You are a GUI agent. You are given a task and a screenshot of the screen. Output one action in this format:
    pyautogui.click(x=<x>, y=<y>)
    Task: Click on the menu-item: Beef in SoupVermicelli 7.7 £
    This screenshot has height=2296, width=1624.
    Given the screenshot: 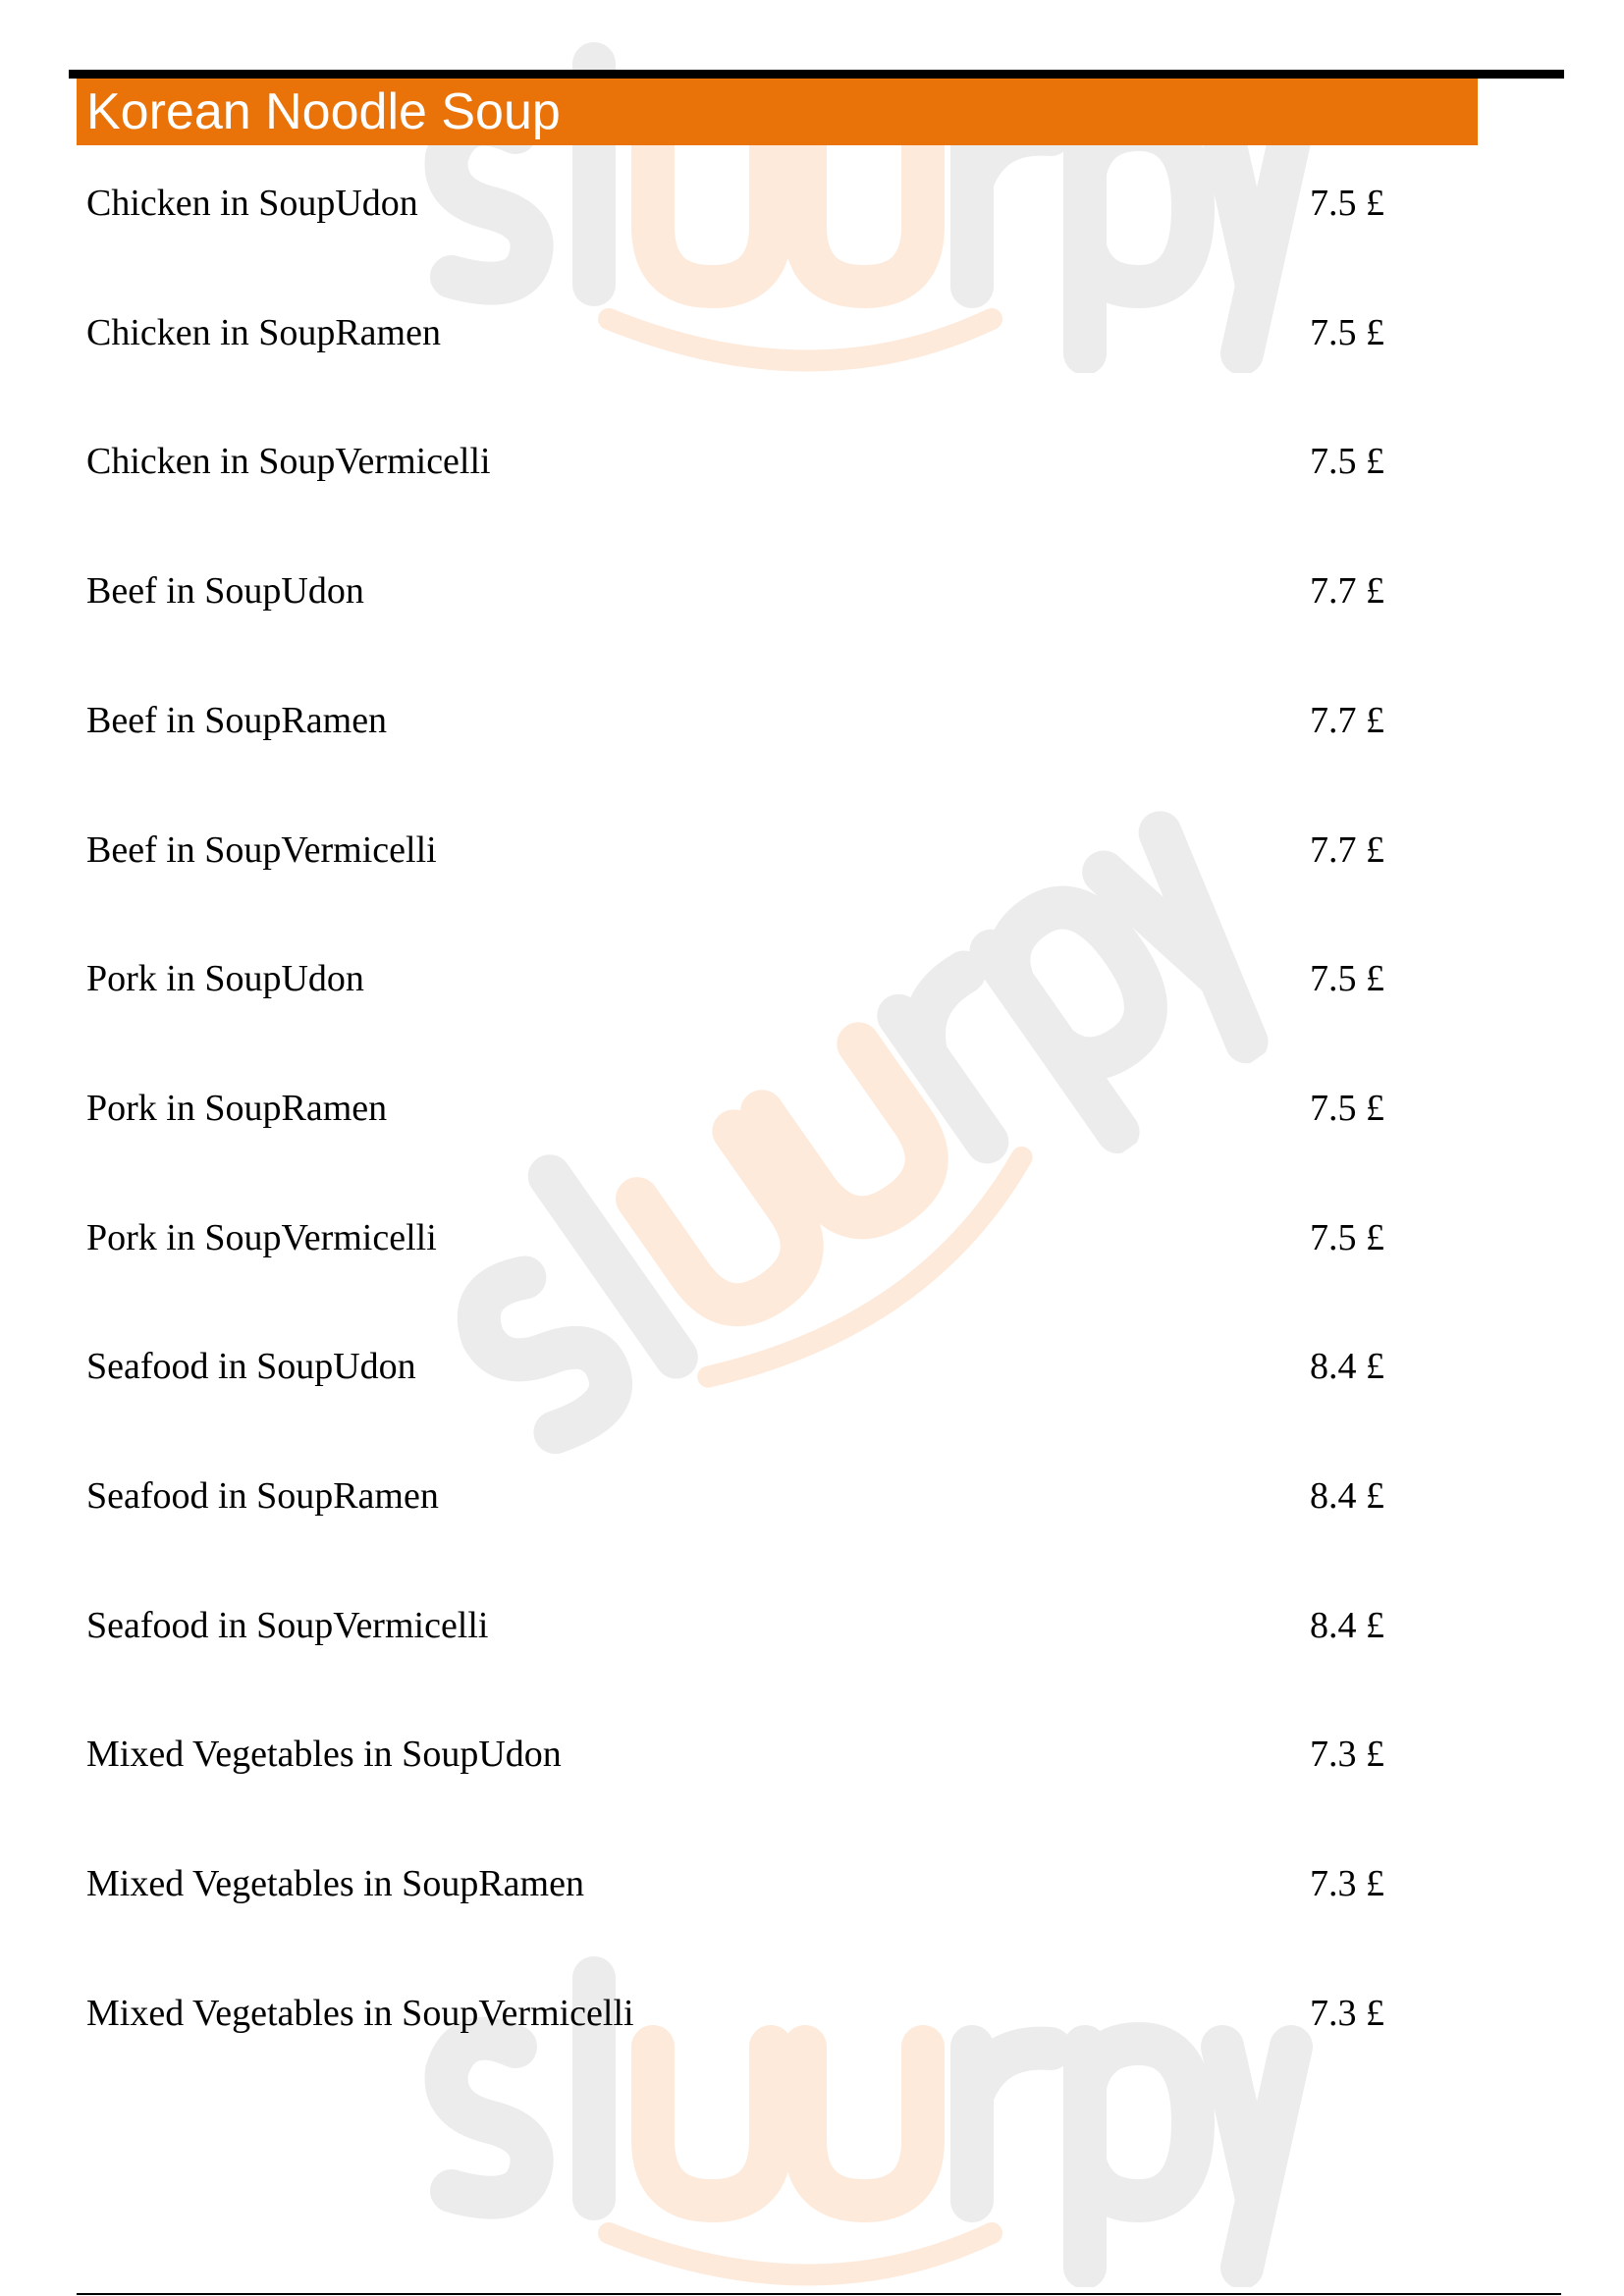 What is the action you would take?
    pyautogui.click(x=812, y=893)
    